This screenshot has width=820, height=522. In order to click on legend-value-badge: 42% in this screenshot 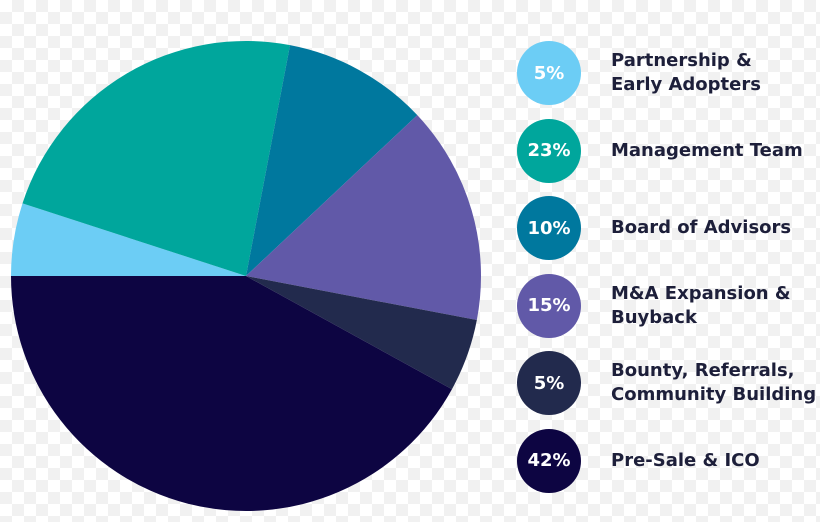, I will do `click(549, 460)`.